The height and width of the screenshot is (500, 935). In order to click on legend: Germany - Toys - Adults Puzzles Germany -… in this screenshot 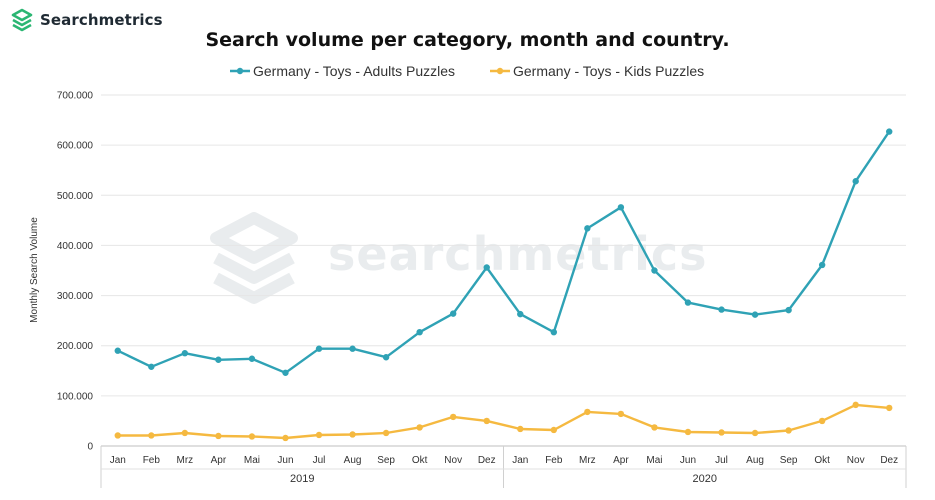, I will do `click(467, 71)`.